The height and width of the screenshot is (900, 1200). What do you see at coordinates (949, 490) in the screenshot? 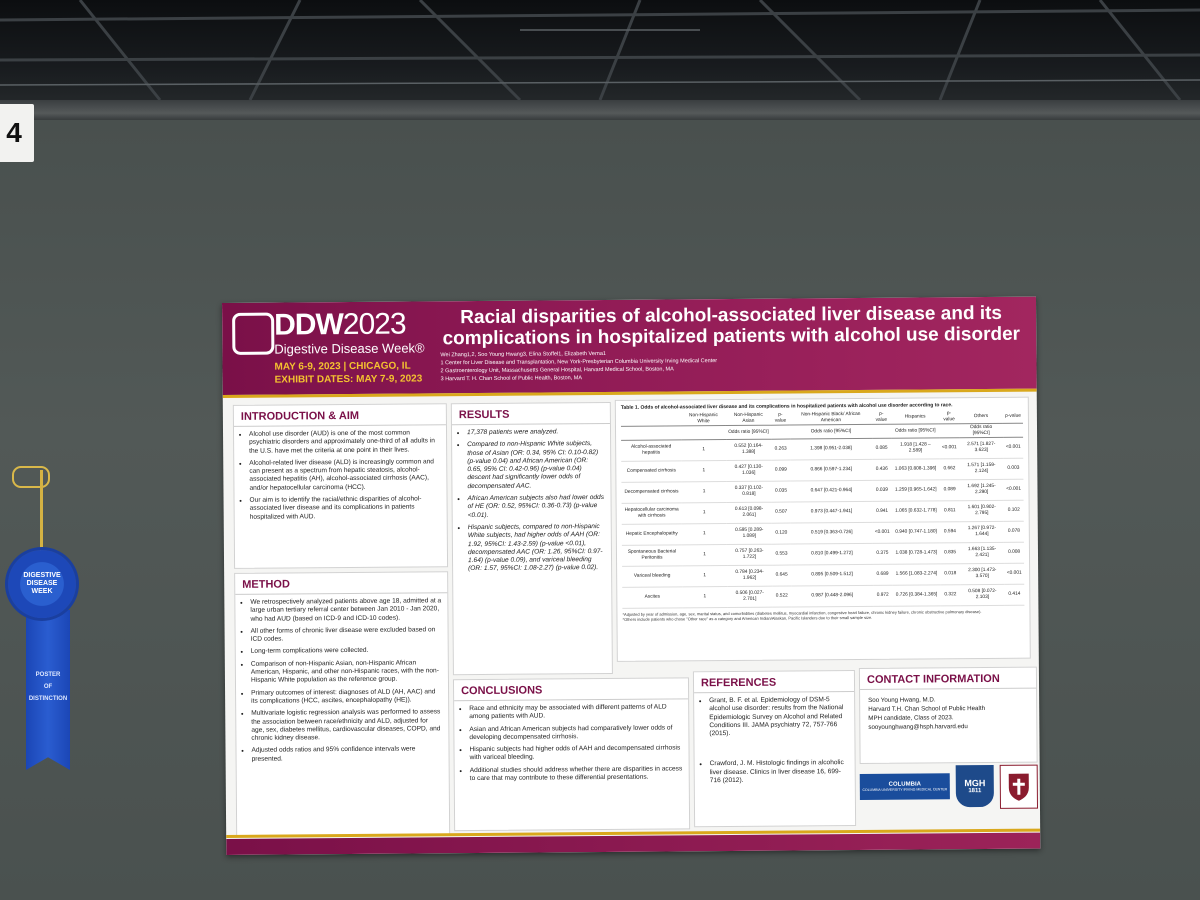
I see `table-cell: 0.089` at bounding box center [949, 490].